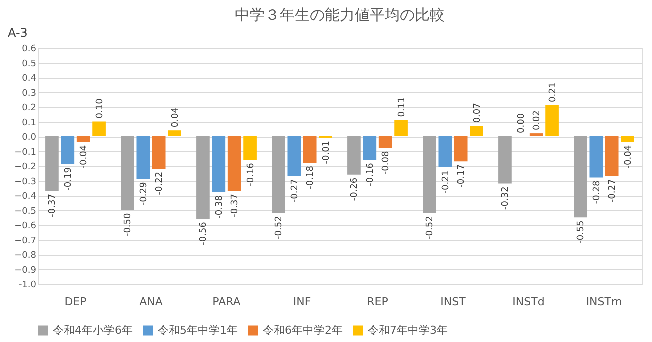 The image size is (652, 342). What do you see at coordinates (25, 227) in the screenshot?
I see `y-tick-label: −0.6` at bounding box center [25, 227].